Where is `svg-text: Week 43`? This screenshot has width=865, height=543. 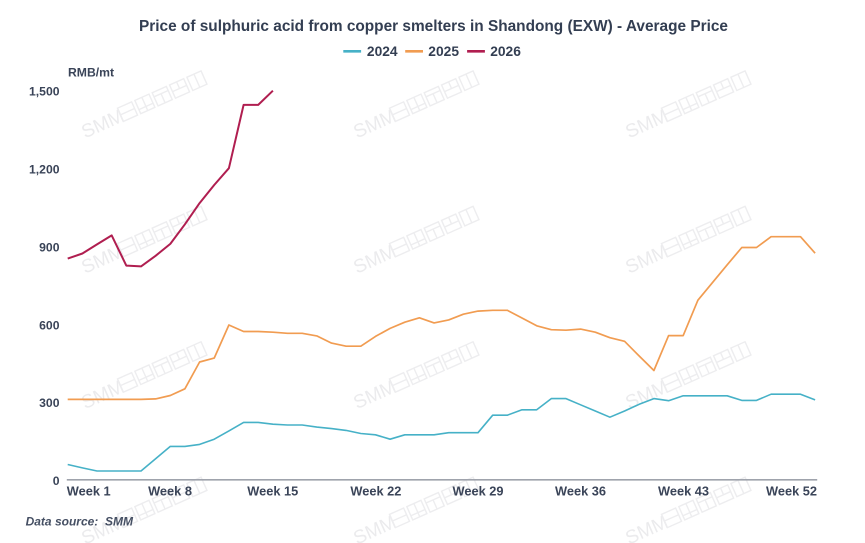 svg-text: Week 43 is located at coordinates (683, 491).